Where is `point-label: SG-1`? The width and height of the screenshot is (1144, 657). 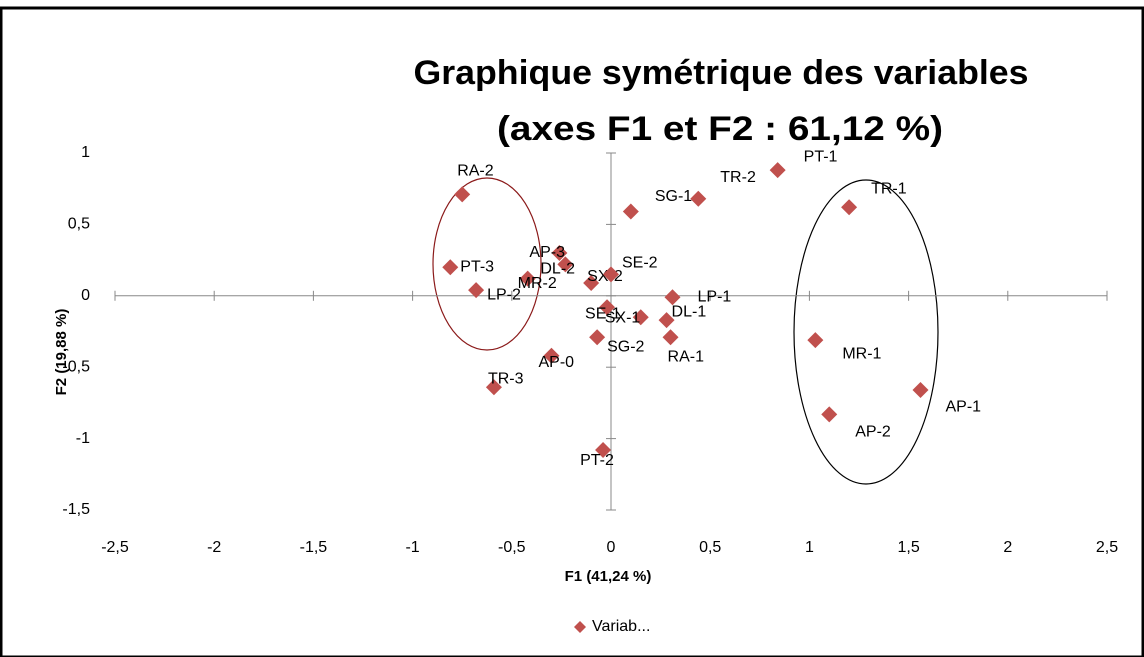
point-label: SG-1 is located at coordinates (673, 196).